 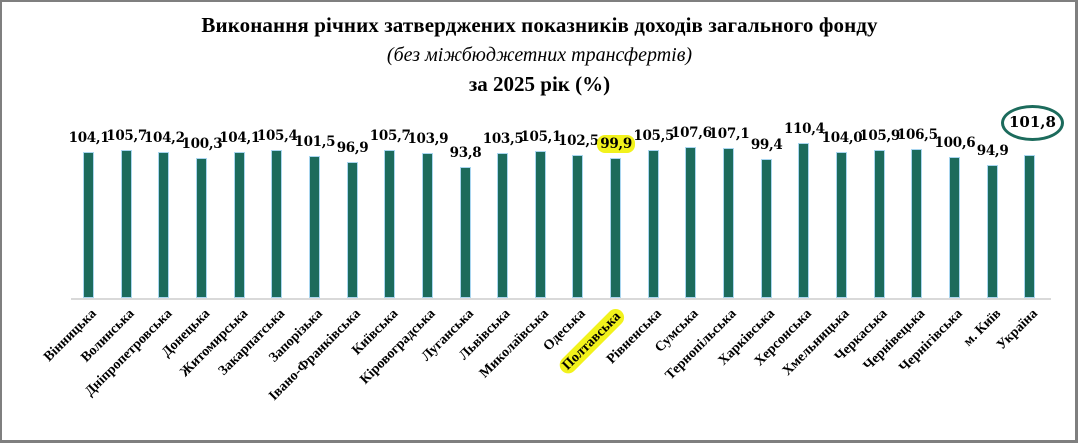 I want to click on total-ellipse, so click(x=1032, y=123).